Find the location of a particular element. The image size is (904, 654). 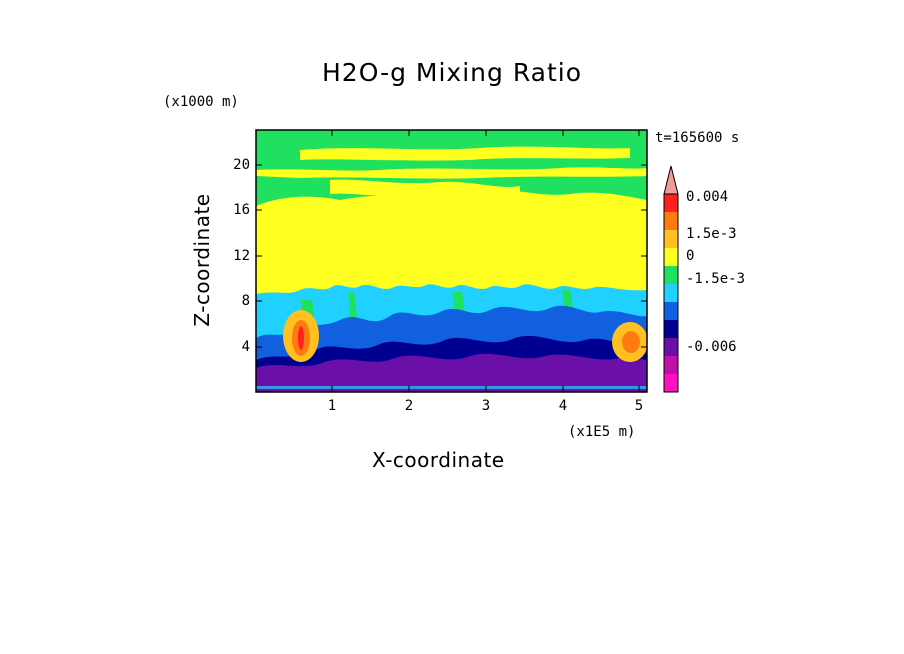

x-tick-label: 2 is located at coordinates (409, 406).